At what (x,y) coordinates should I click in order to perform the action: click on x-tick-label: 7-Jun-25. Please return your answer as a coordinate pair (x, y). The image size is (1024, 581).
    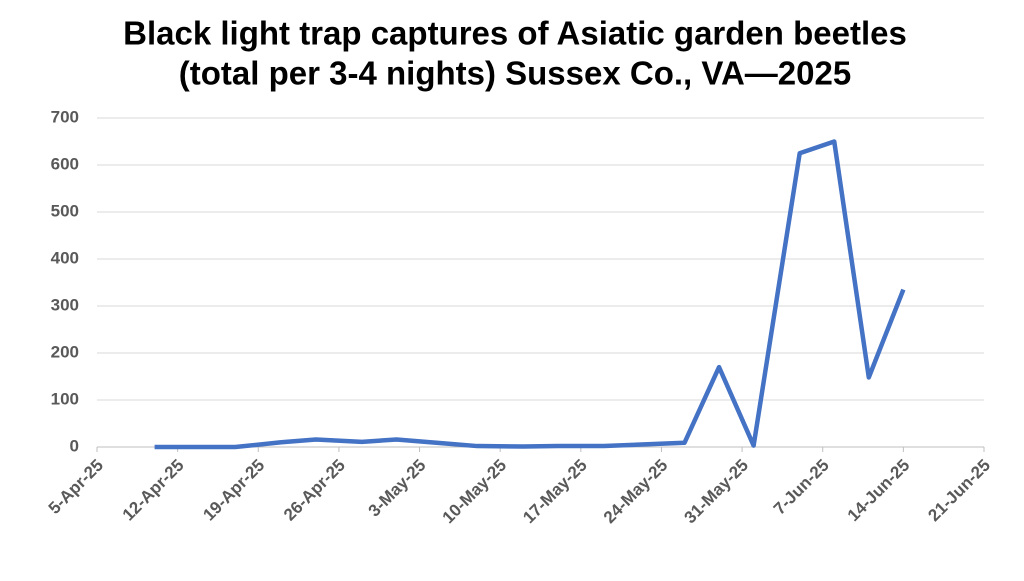
    Looking at the image, I should click on (801, 487).